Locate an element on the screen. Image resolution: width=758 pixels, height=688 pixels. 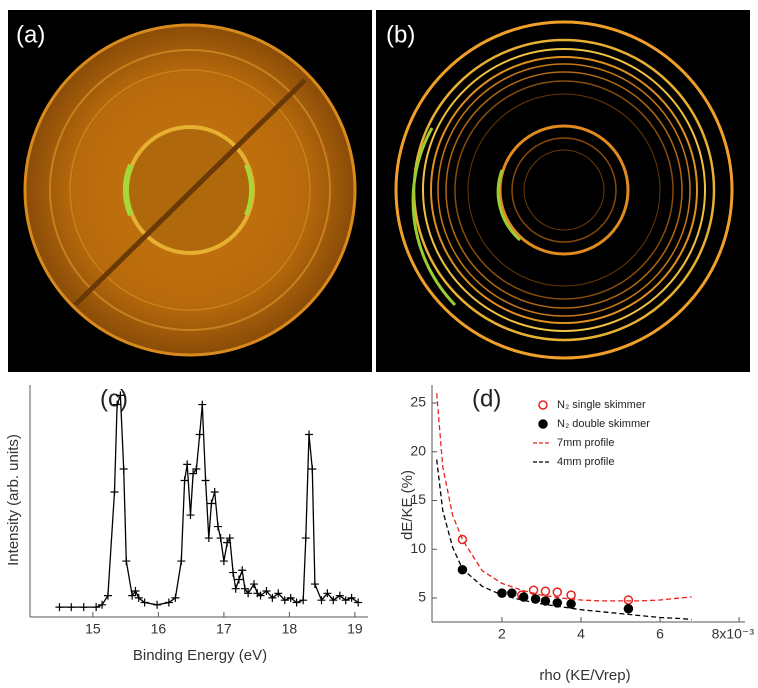
legend-label: N₂ double skimmer is located at coordinates (603, 424).